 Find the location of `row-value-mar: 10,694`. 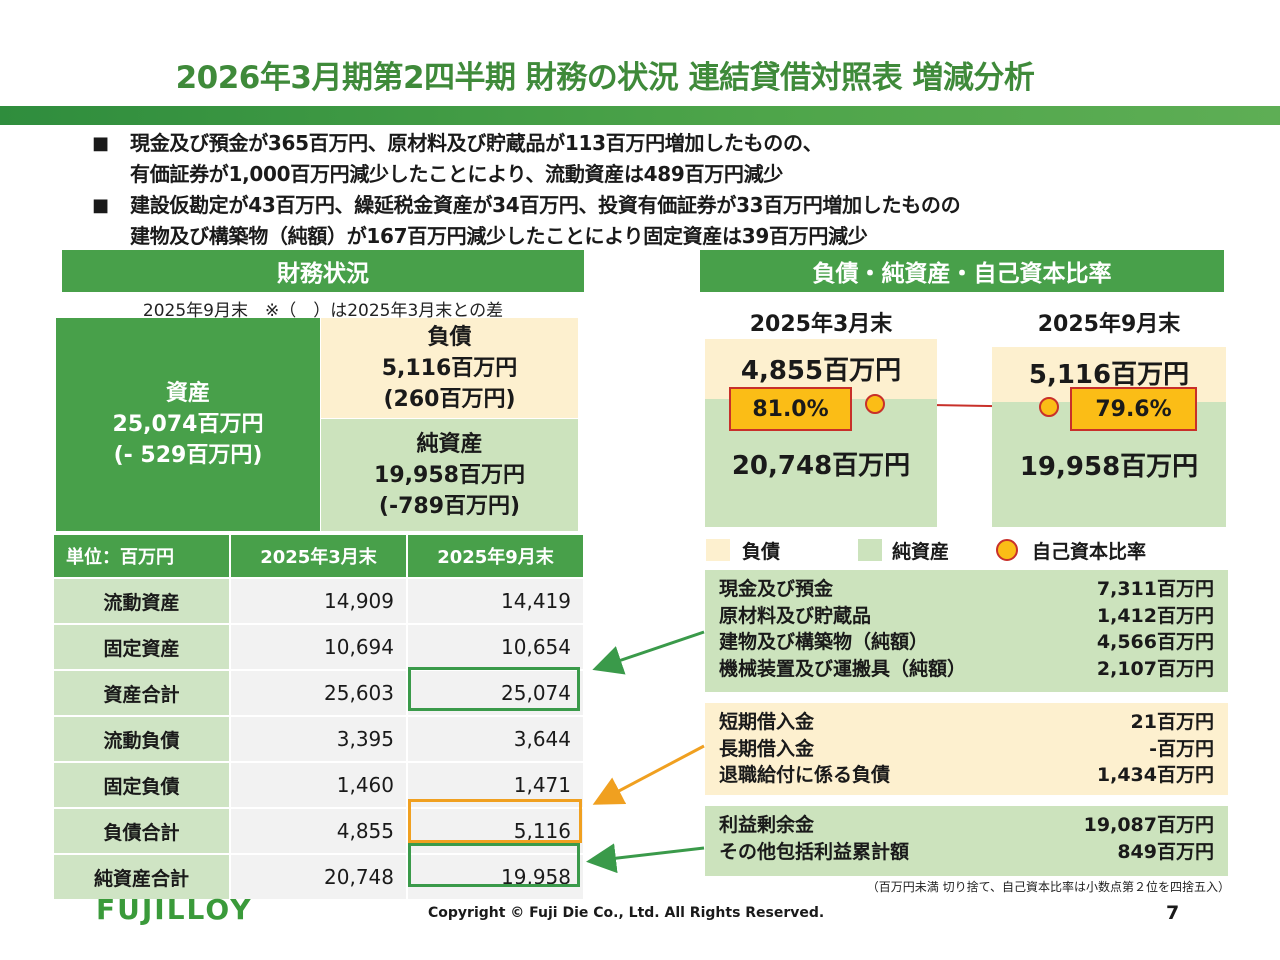

row-value-mar: 10,694 is located at coordinates (319, 646).